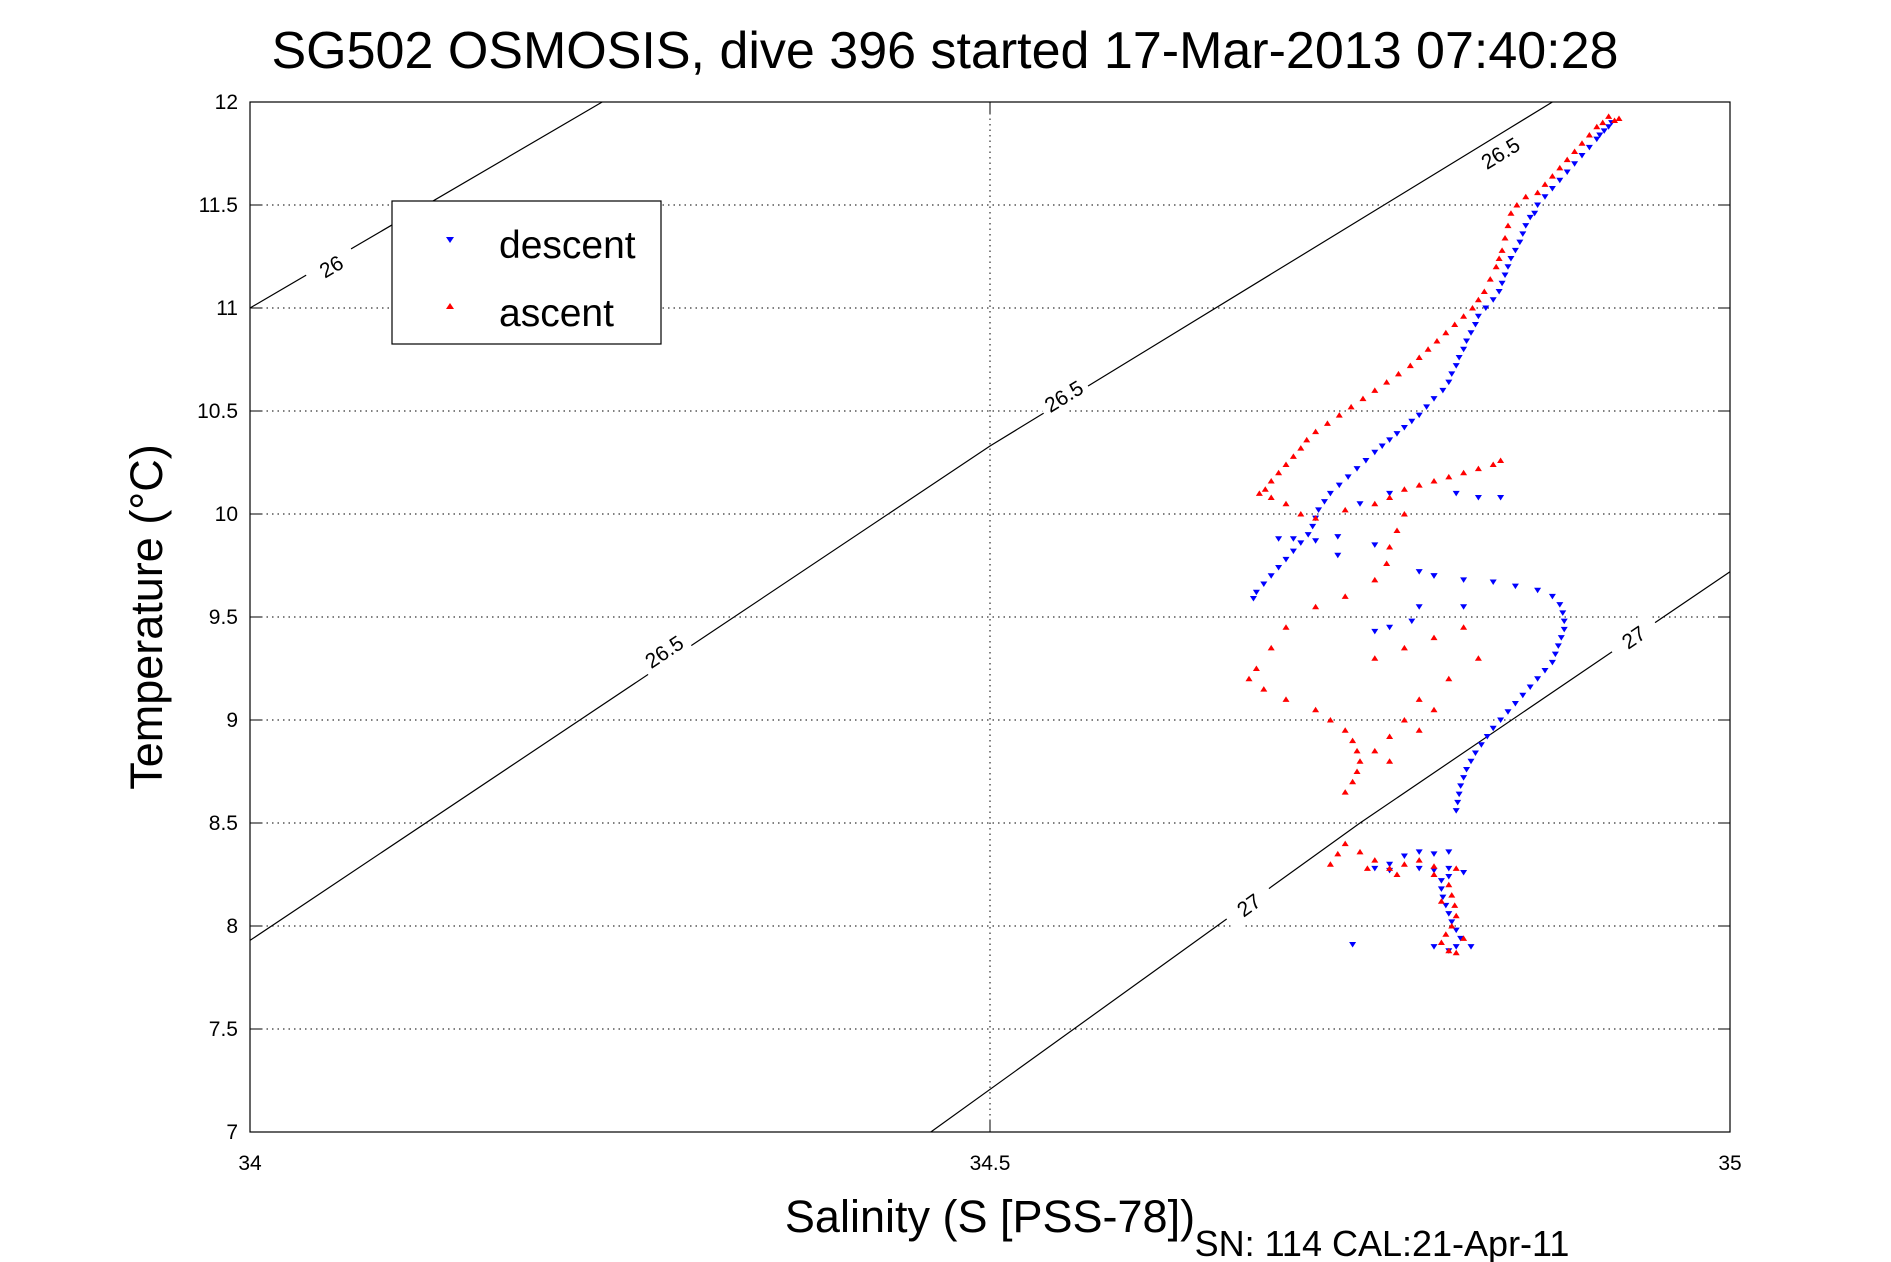 This screenshot has width=1891, height=1262. I want to click on legend-marker-ascent, so click(450, 306).